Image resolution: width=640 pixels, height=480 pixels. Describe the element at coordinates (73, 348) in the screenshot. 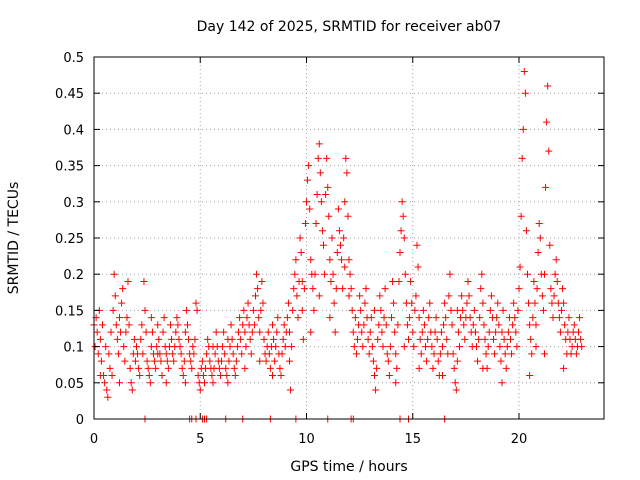

I see `y-tick-label: 0.1` at that location.